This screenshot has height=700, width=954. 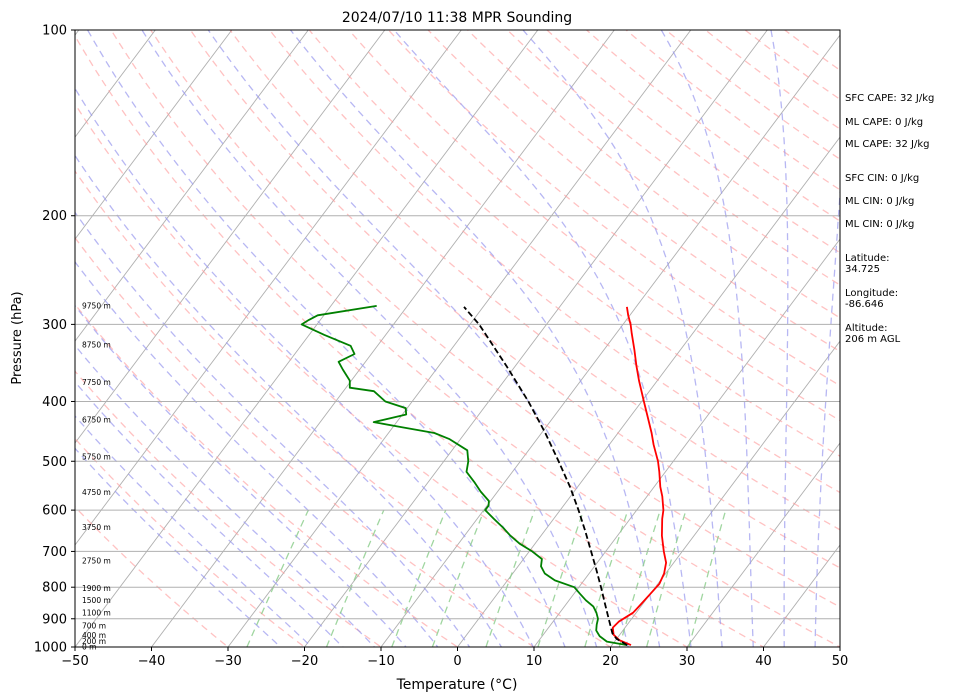 I want to click on height-label: 700 m, so click(x=94, y=625).